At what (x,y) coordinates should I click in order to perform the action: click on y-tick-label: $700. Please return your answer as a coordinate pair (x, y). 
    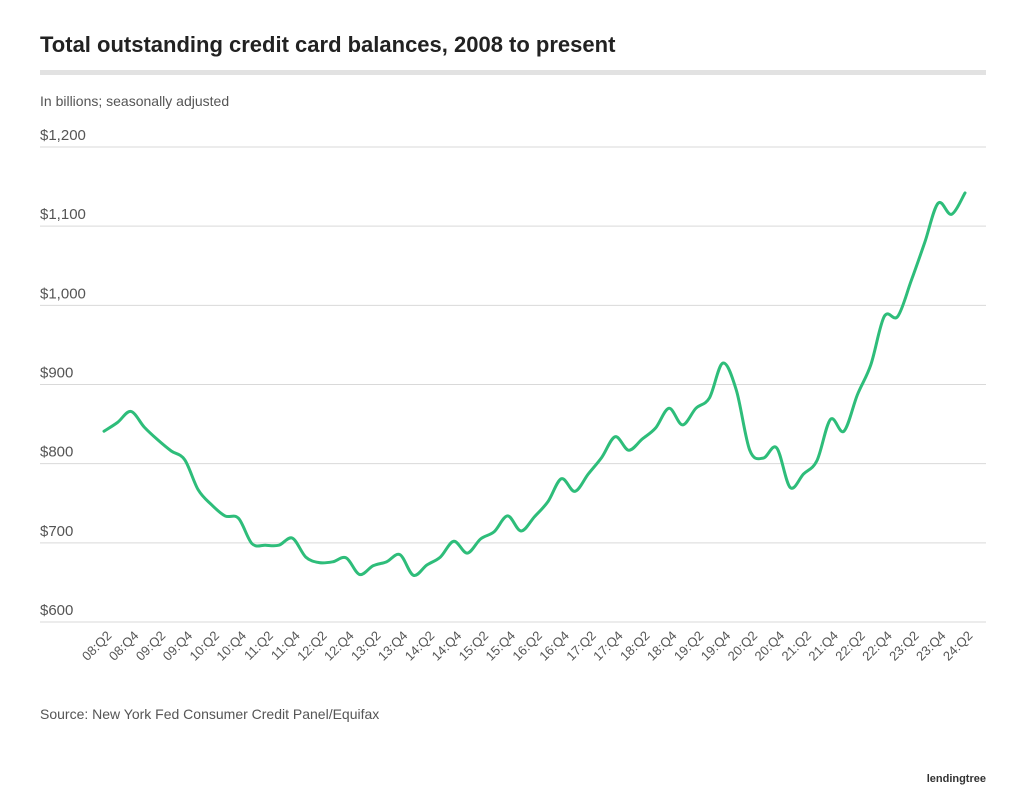
    Looking at the image, I should click on (56, 531).